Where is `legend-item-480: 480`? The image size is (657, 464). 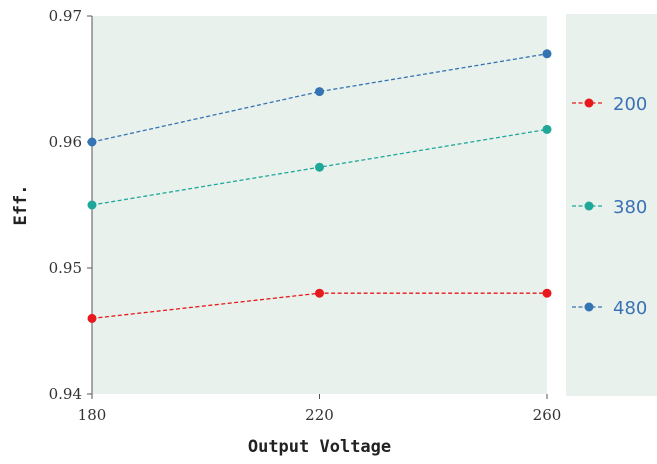 legend-item-480: 480 is located at coordinates (609, 308).